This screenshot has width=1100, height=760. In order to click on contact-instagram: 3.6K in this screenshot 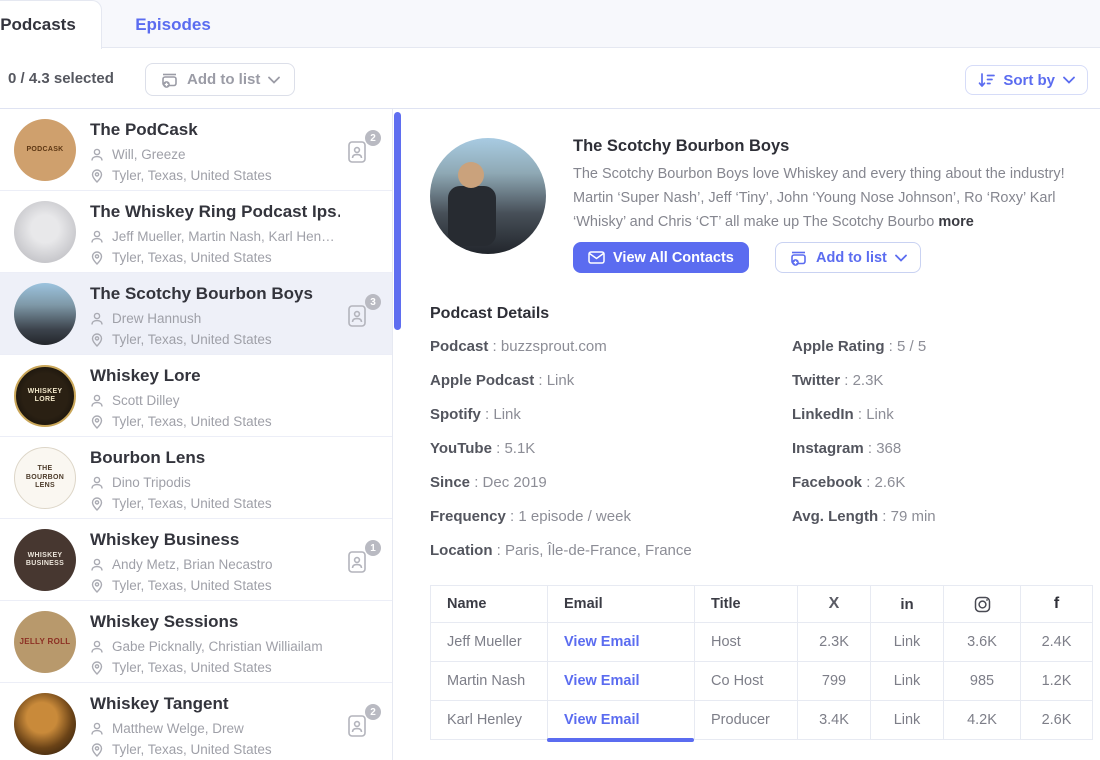, I will do `click(982, 642)`.